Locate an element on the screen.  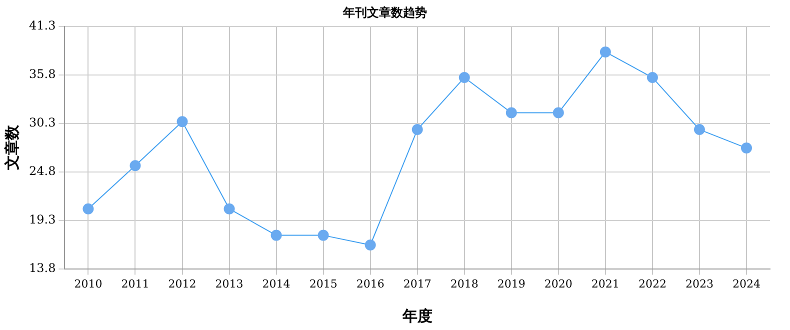
x-tick-label: 2018 is located at coordinates (464, 283).